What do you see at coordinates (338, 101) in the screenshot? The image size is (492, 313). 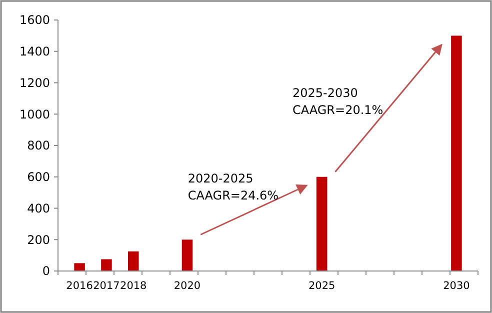 I see `annotation: 2025-2030 CAAGR=20.1%` at bounding box center [338, 101].